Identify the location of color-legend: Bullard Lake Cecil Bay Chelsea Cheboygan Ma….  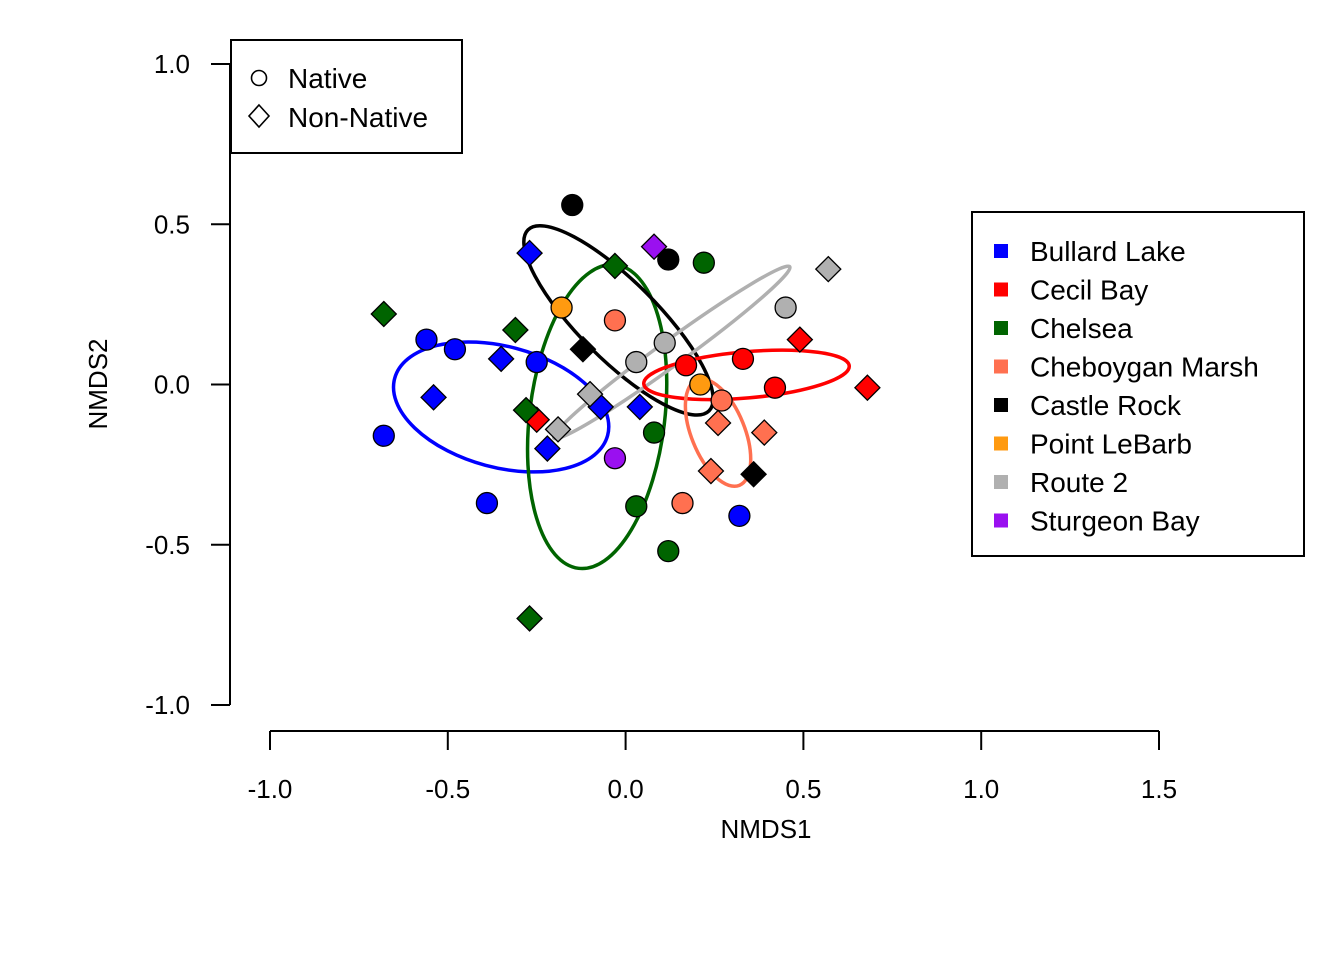
(1138, 384).